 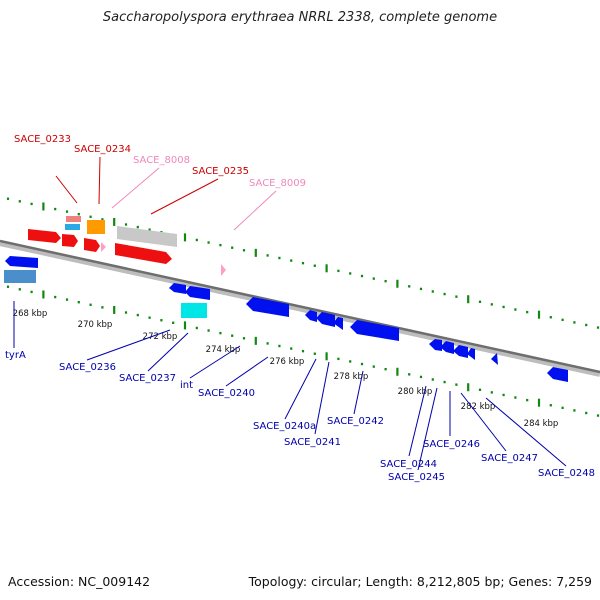 I want to click on reverse-gene-label: SACE_0248, so click(x=566, y=473).